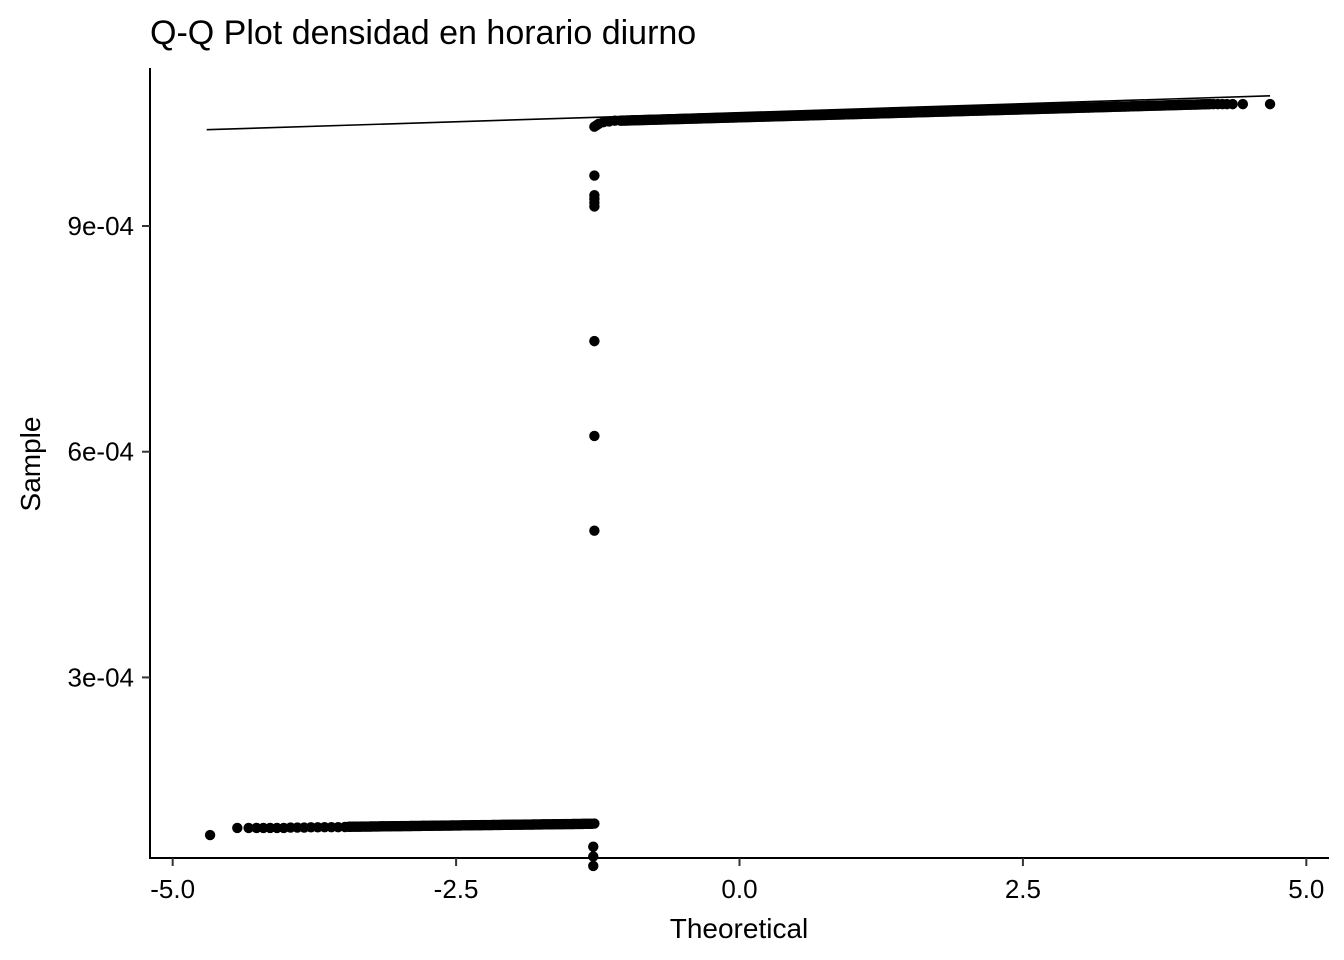 This screenshot has height=960, width=1344. Describe the element at coordinates (101, 677) in the screenshot. I see `y-tick-label: 3e-04` at that location.